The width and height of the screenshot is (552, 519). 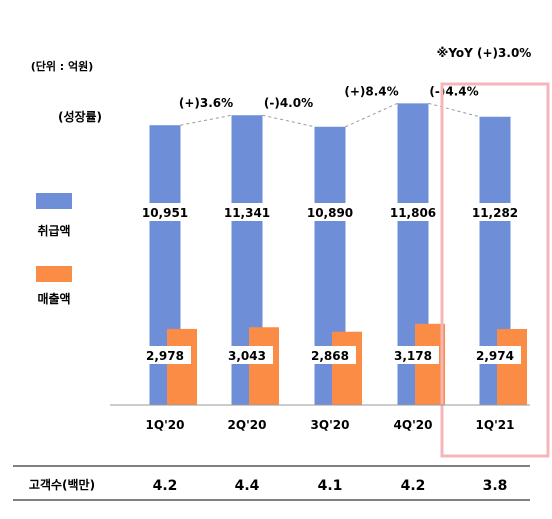 I want to click on value-label-sales-1: 3,043, so click(x=247, y=356).